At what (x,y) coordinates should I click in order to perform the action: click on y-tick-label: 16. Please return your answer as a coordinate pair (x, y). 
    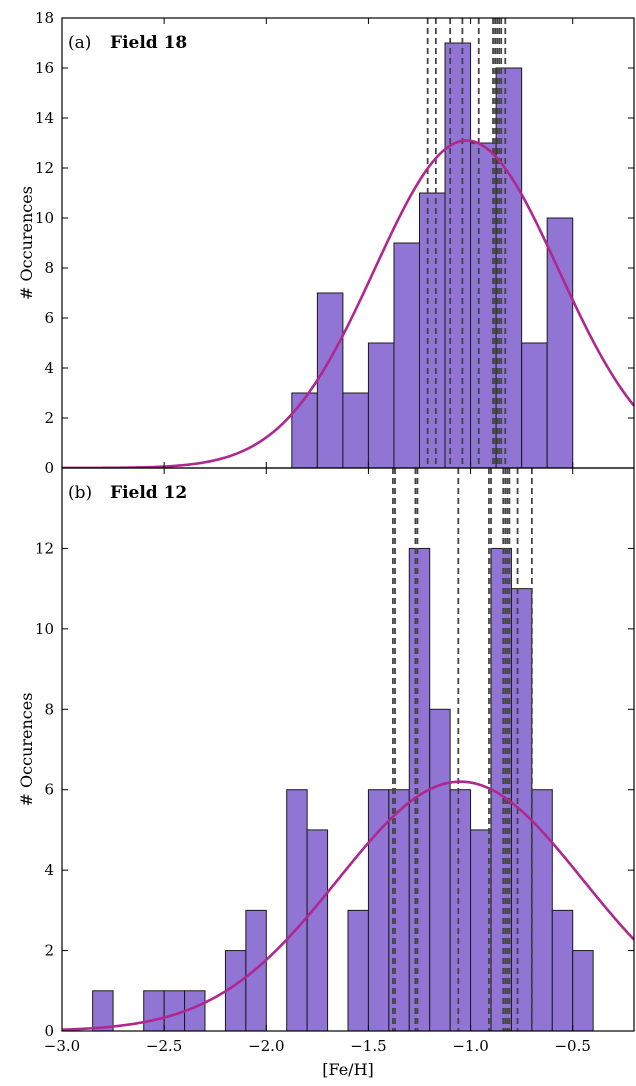
    Looking at the image, I should click on (44, 68).